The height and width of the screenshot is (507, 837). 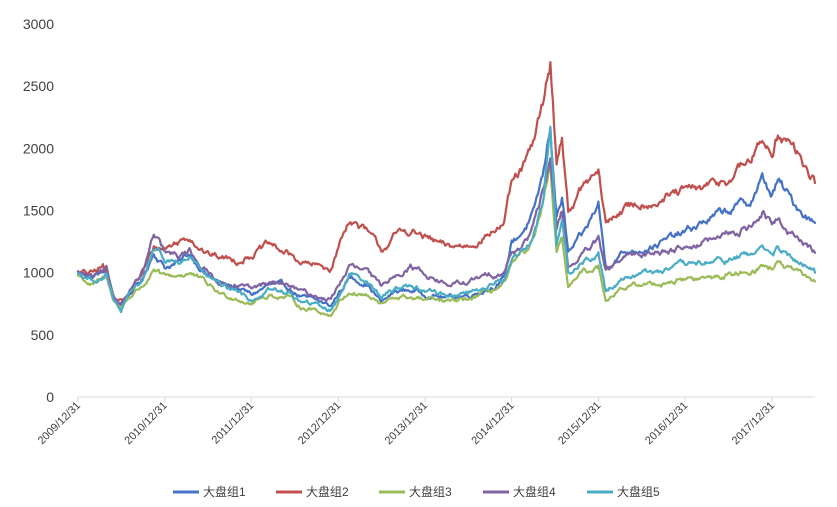 What do you see at coordinates (430, 491) in the screenshot?
I see `legend-label: 大盘组3` at bounding box center [430, 491].